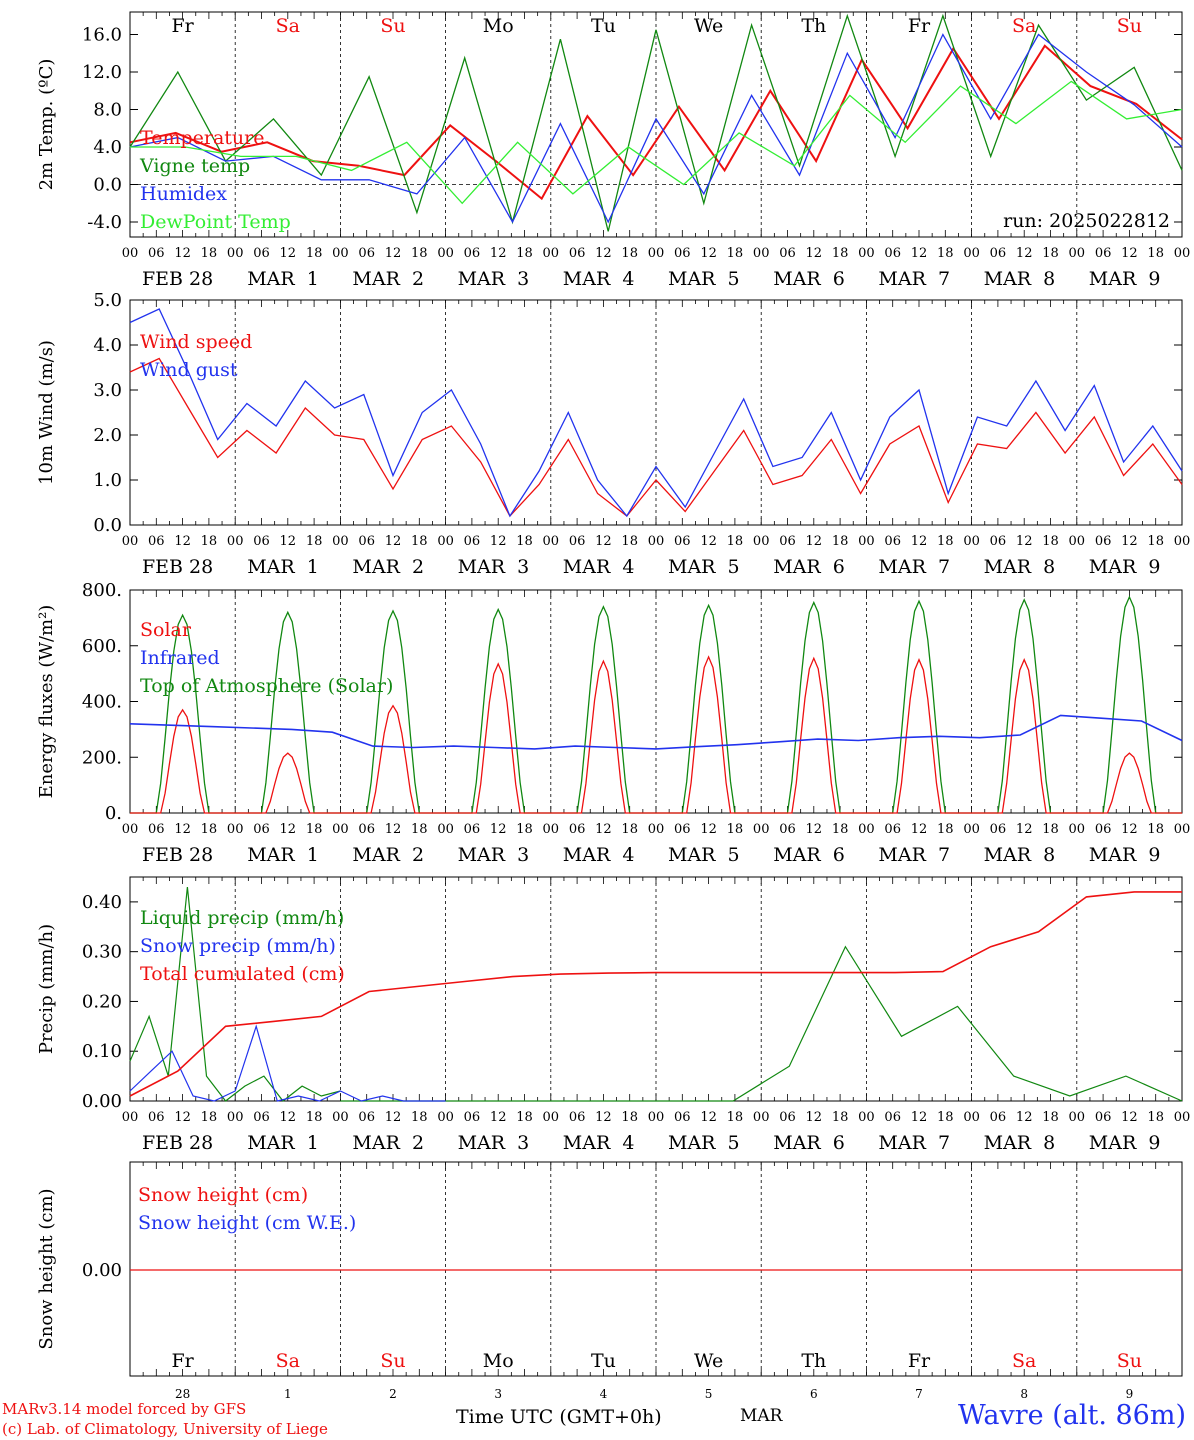  What do you see at coordinates (124, 1409) in the screenshot?
I see `model-credit: MARv3.14 model forced by GFS` at bounding box center [124, 1409].